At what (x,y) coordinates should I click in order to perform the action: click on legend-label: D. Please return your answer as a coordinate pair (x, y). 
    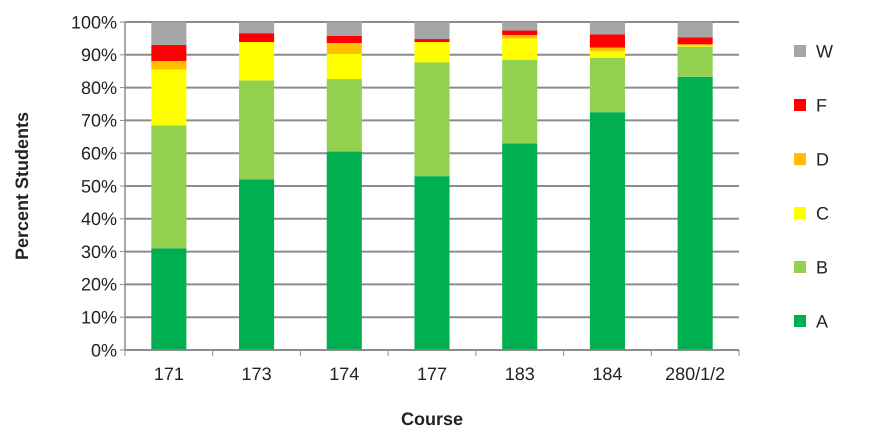
    Looking at the image, I should click on (822, 159).